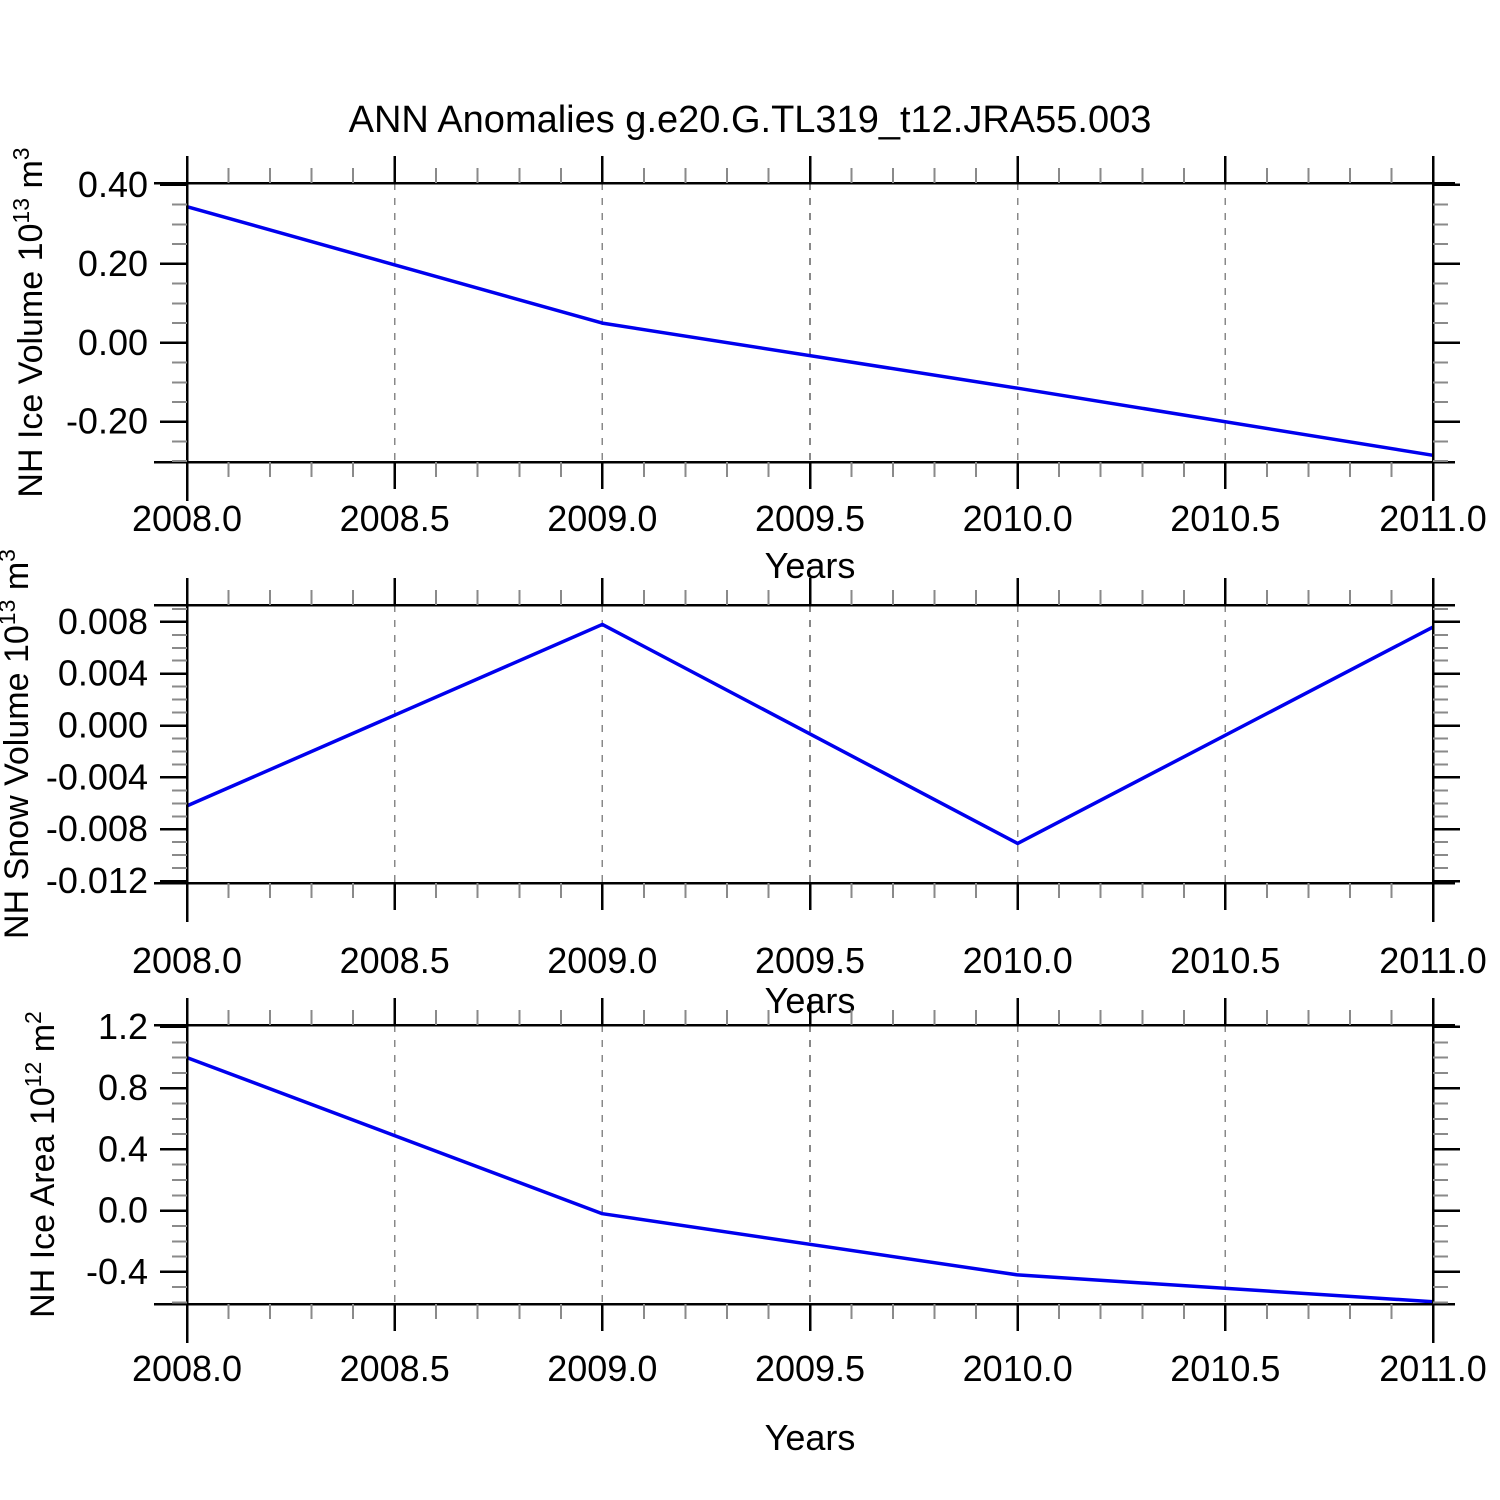 The image size is (1500, 1500). Describe the element at coordinates (113, 342) in the screenshot. I see `y-tick-label: 0.00` at that location.